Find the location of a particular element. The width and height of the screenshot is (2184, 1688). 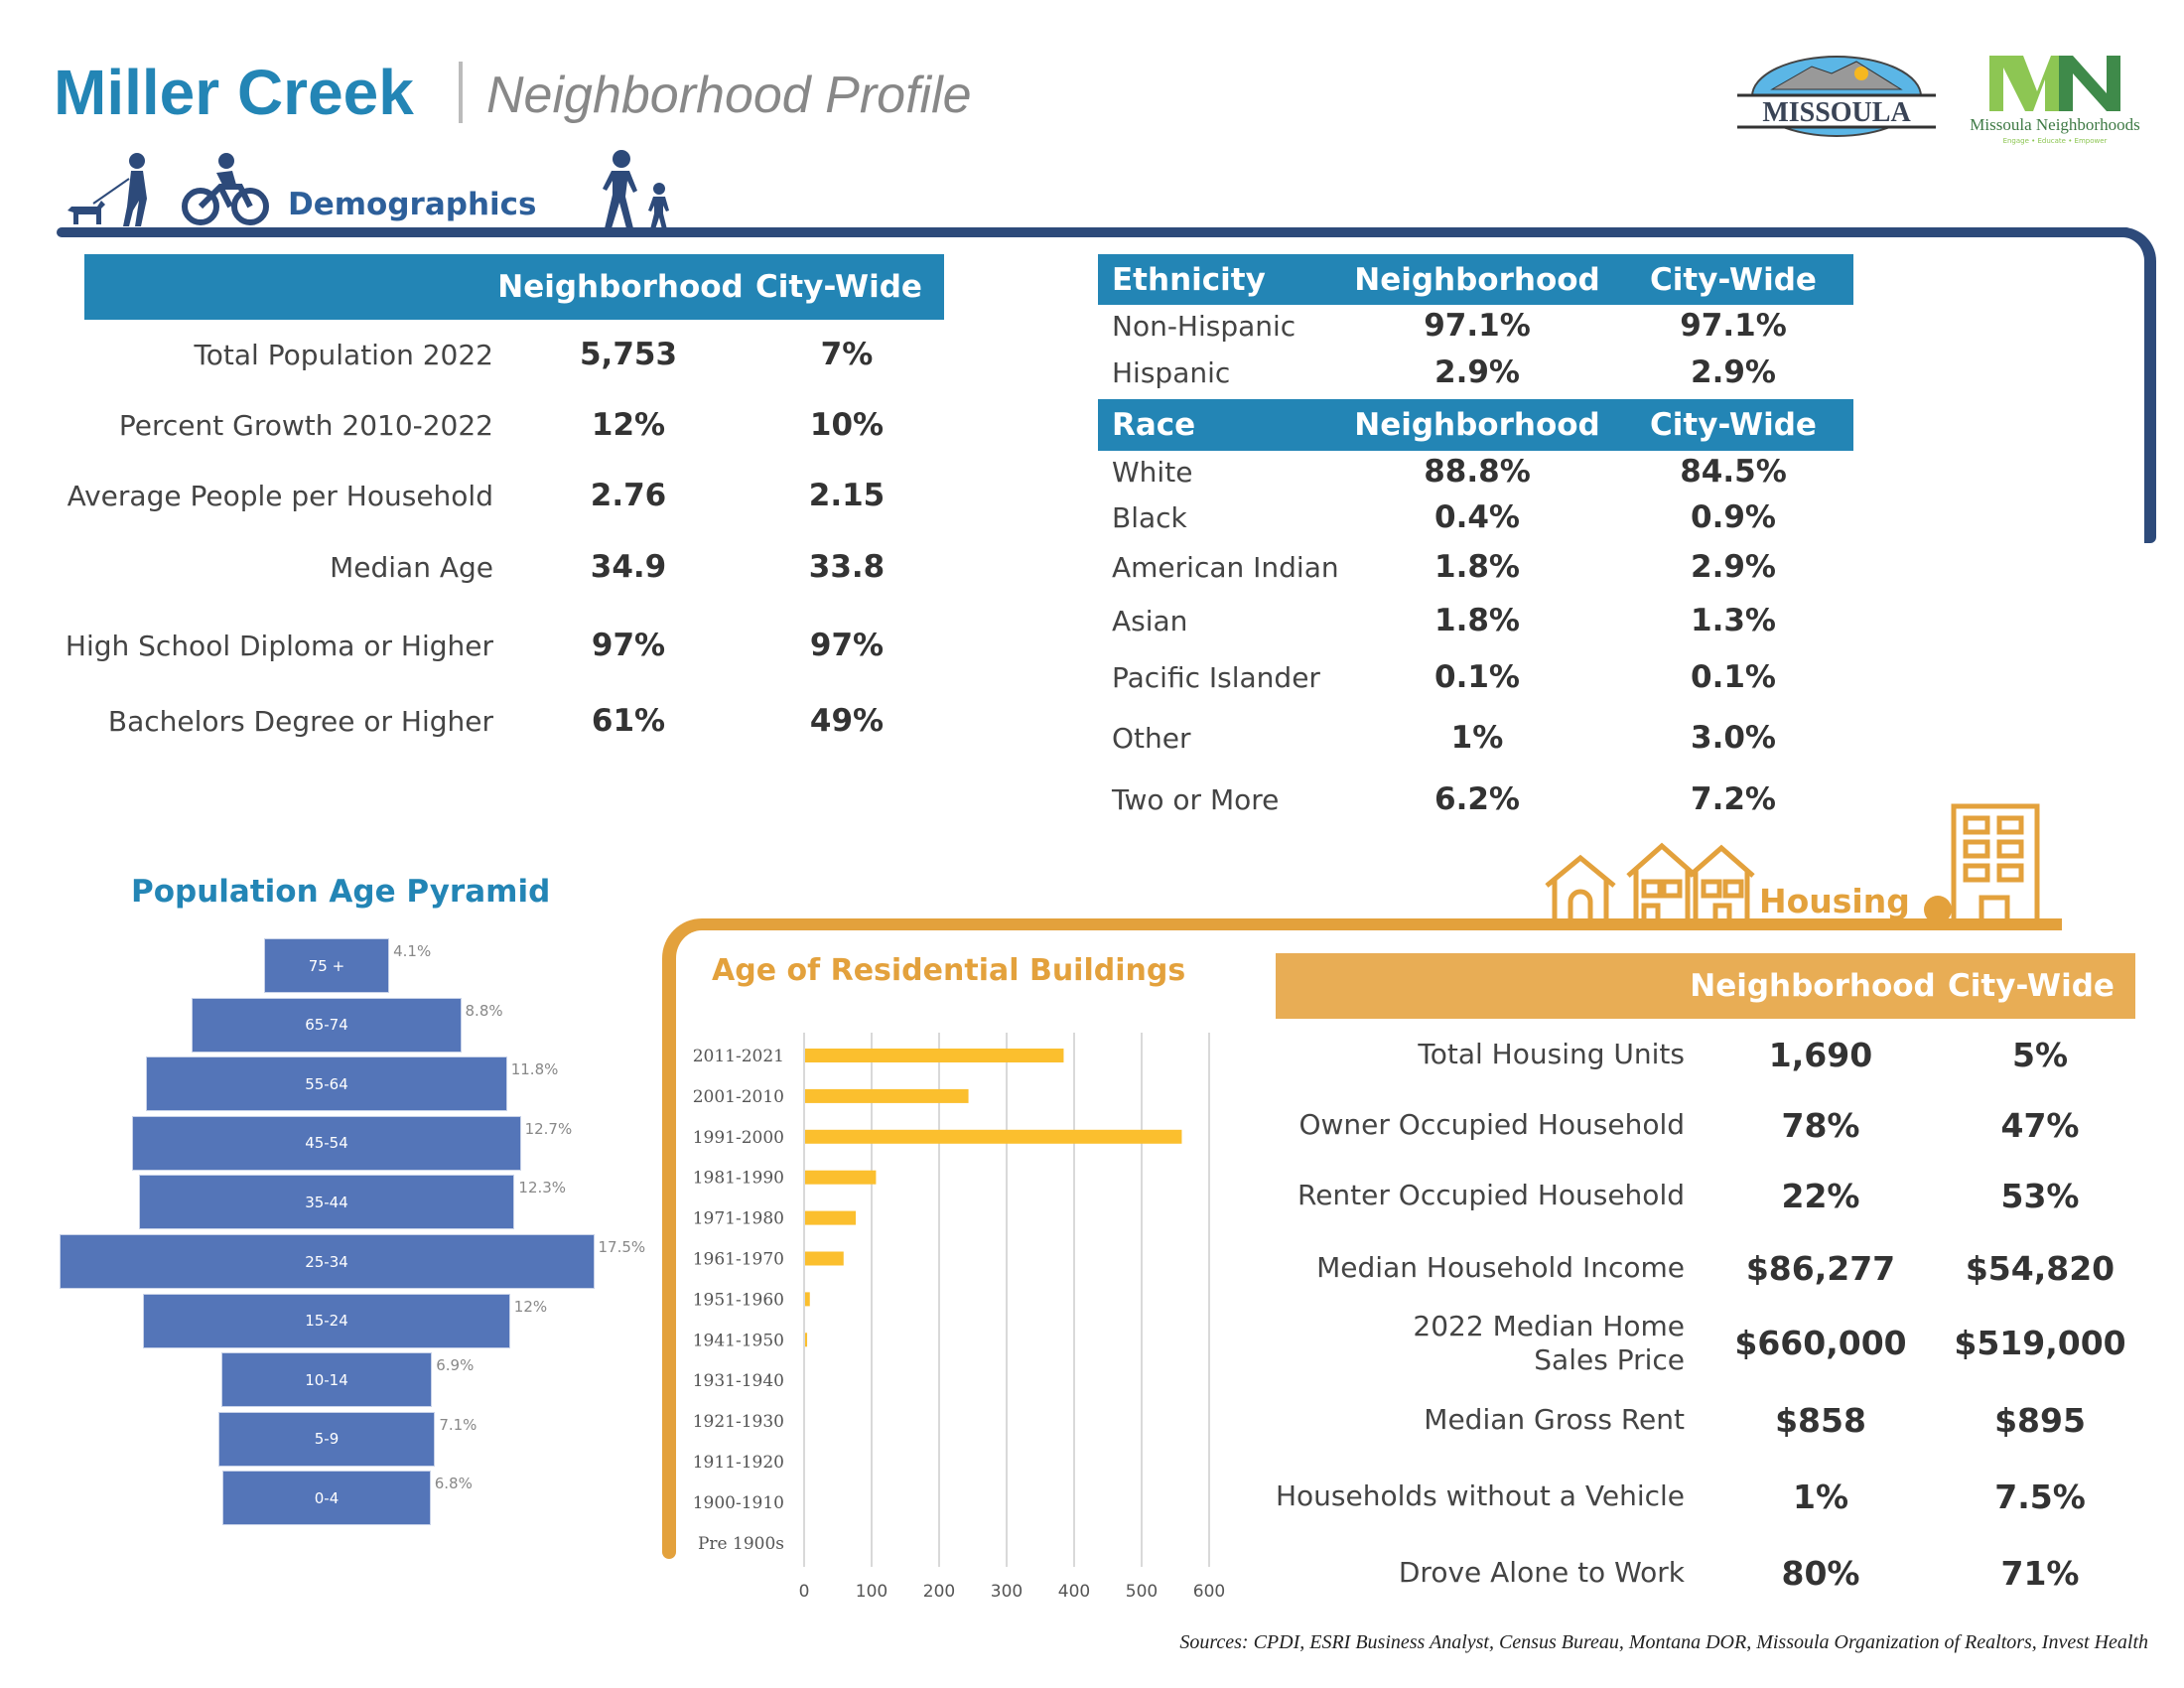

demographic-row-label: Median Age is located at coordinates (411, 567).